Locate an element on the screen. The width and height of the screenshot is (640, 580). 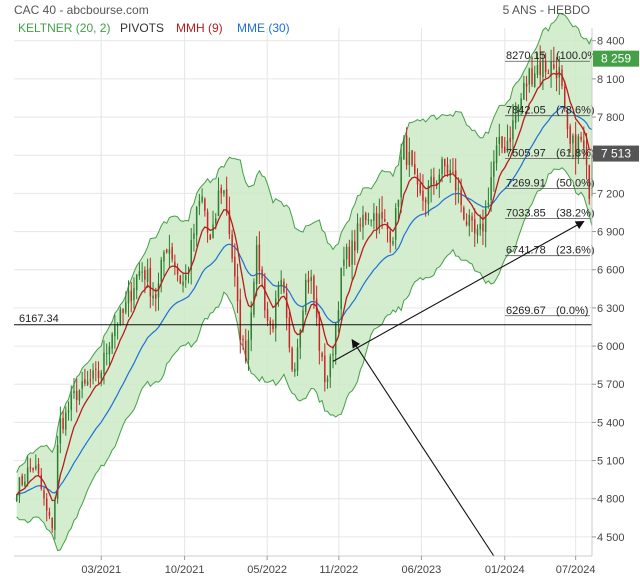
high-price-tag is located at coordinates (616, 58).